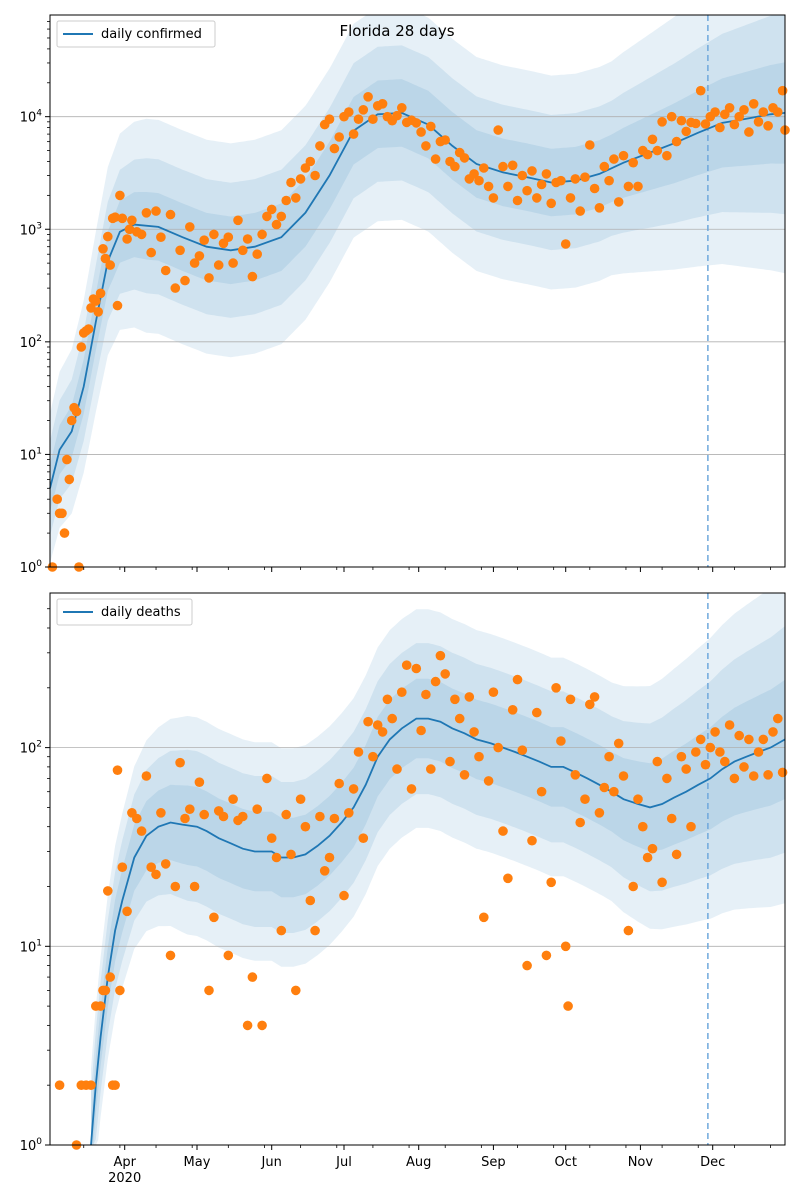 This screenshot has height=1204, width=800. I want to click on x-year-label: 2020, so click(124, 1178).